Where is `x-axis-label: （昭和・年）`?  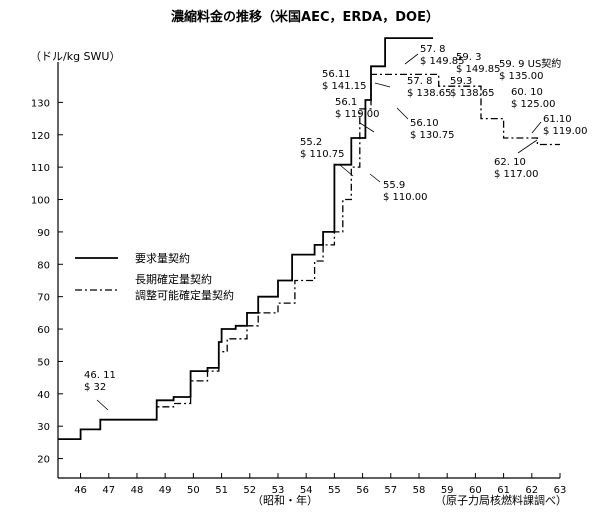
x-axis-label: （昭和・年） is located at coordinates (285, 500).